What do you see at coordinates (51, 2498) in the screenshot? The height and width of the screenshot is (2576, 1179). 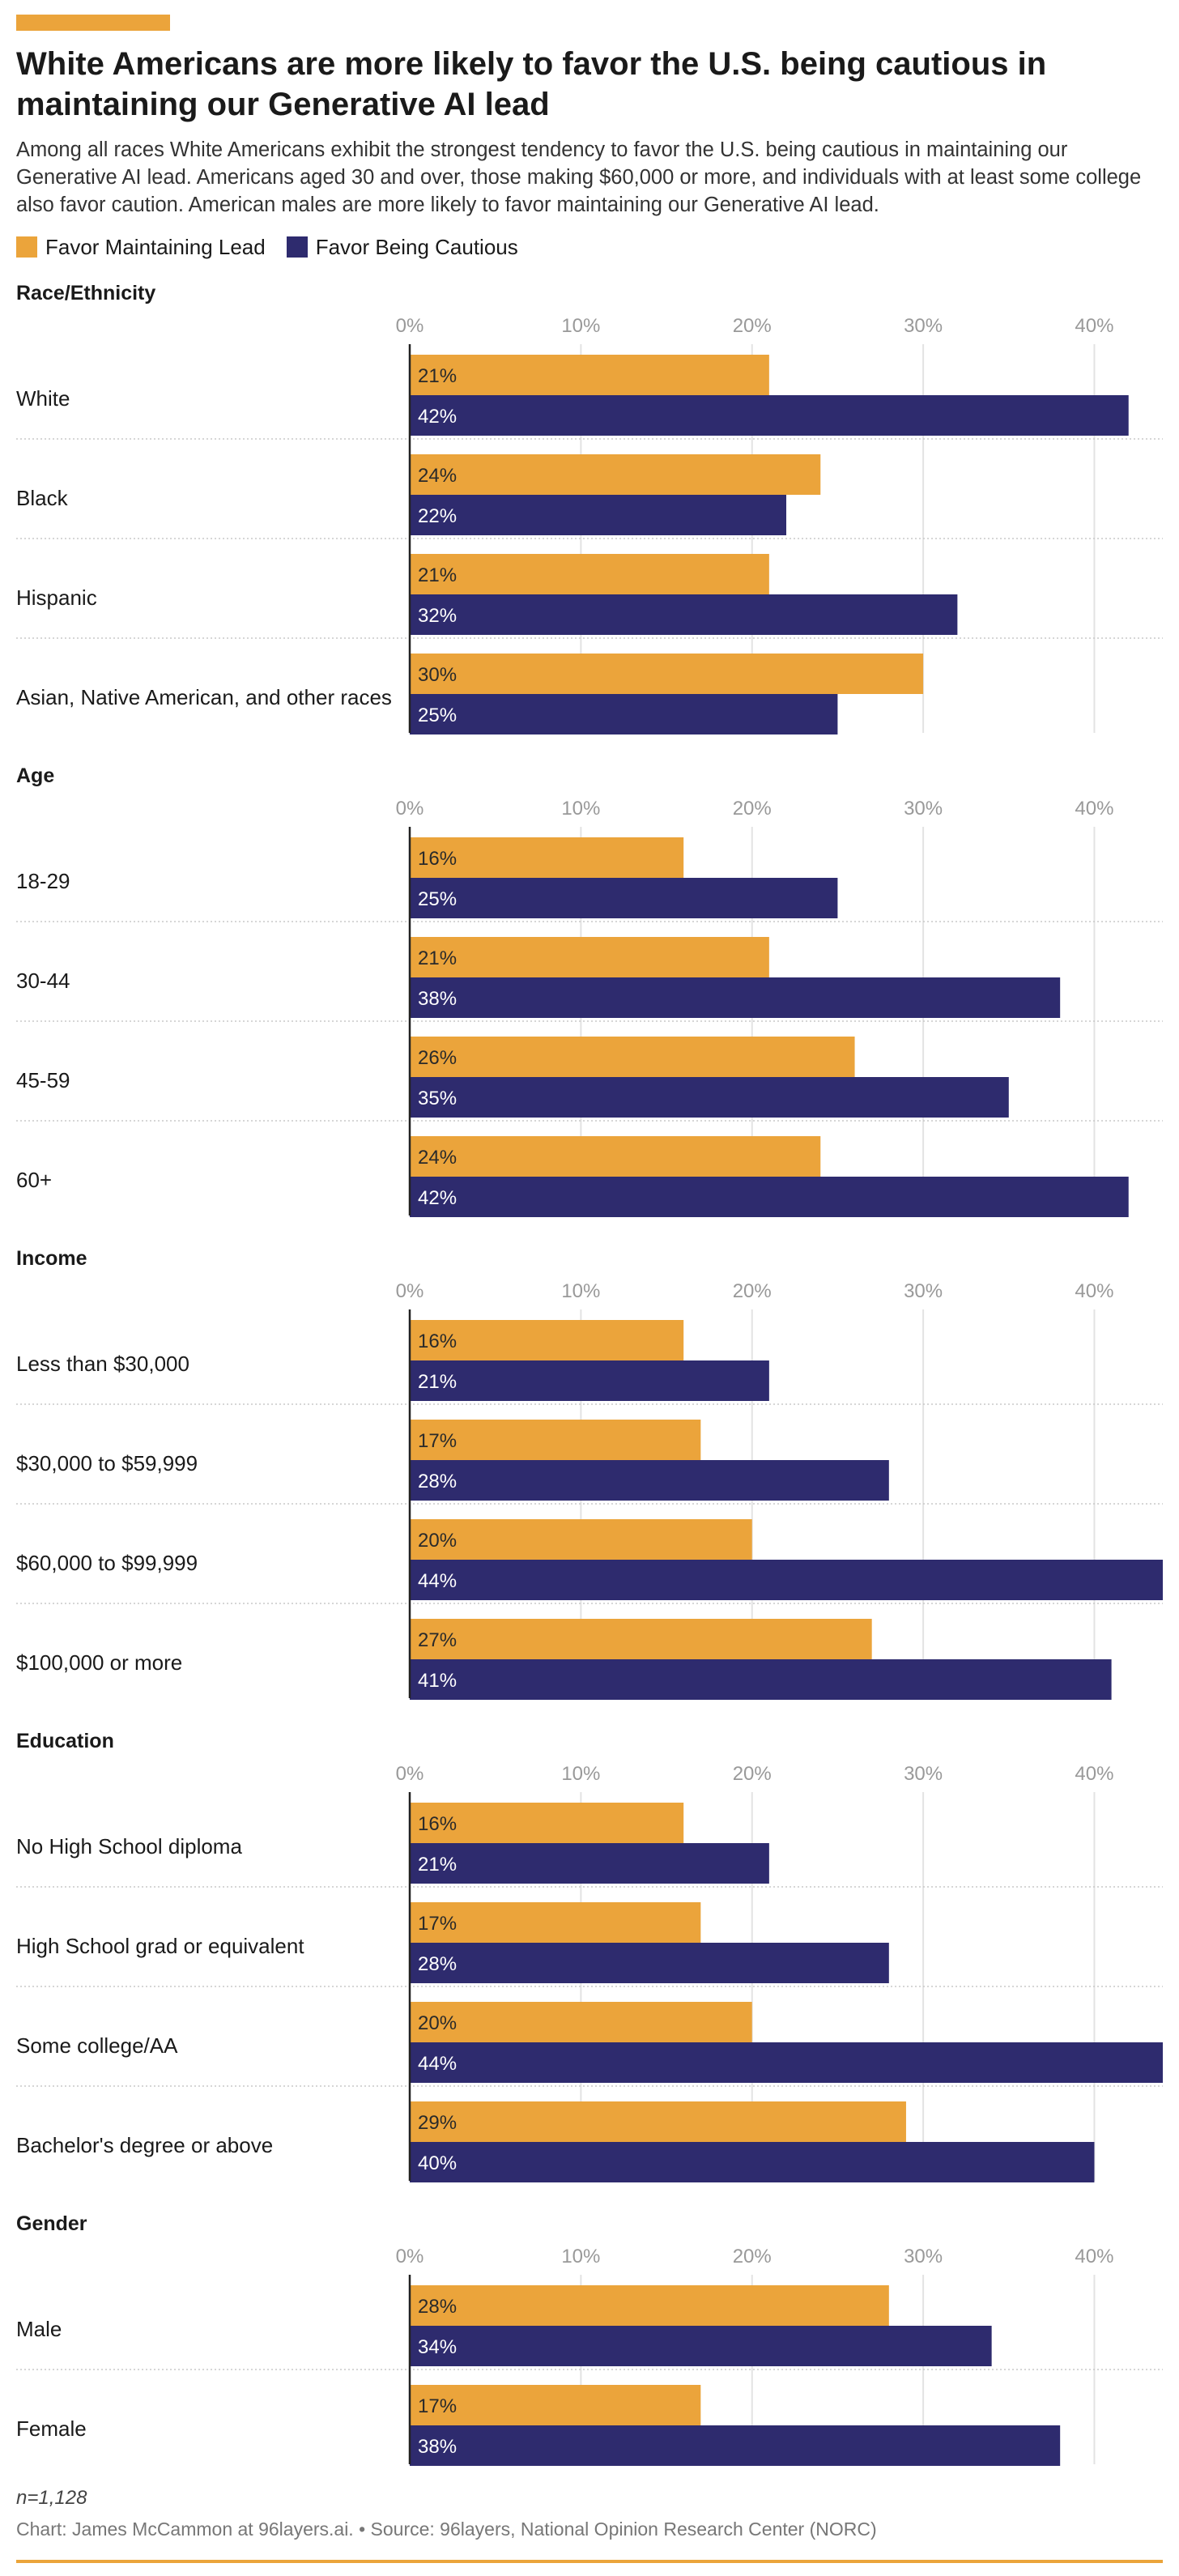 I see `sample-size-note: n=1,128` at bounding box center [51, 2498].